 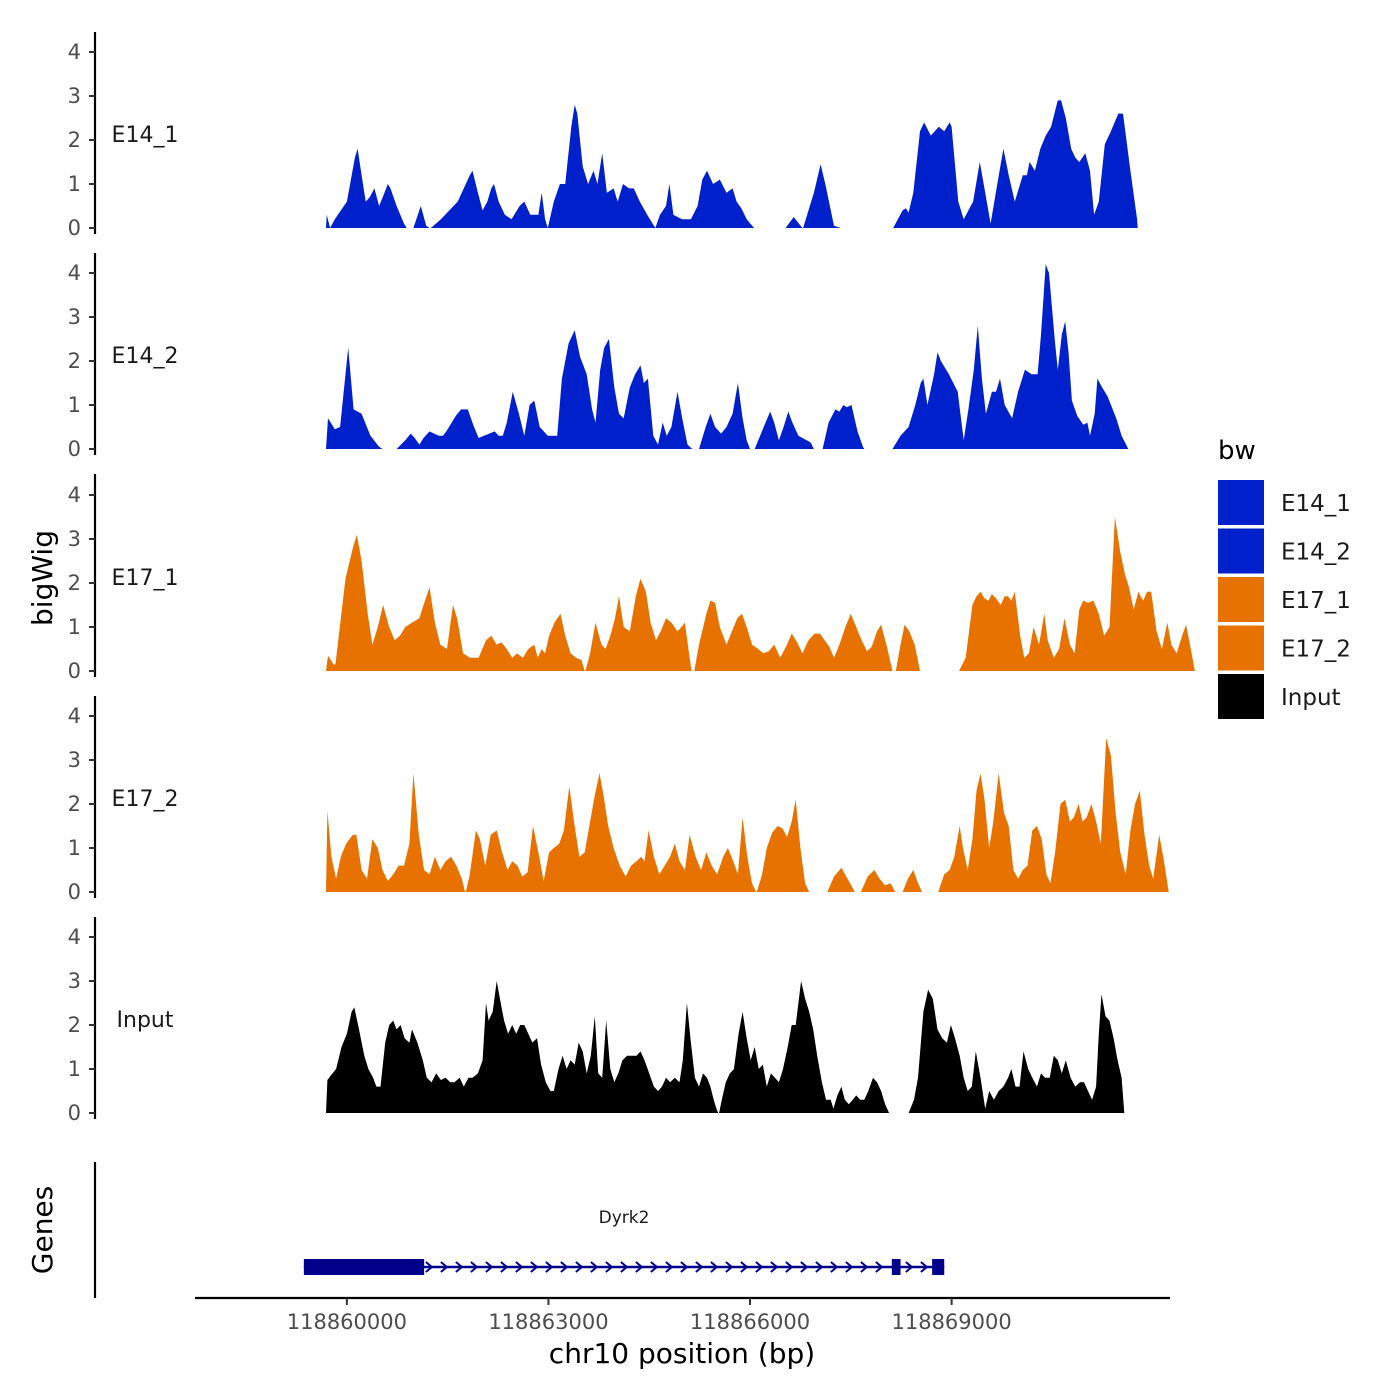 I want to click on track-E14_2: 0 1 2 3 4 E14_2, so click(x=598, y=357).